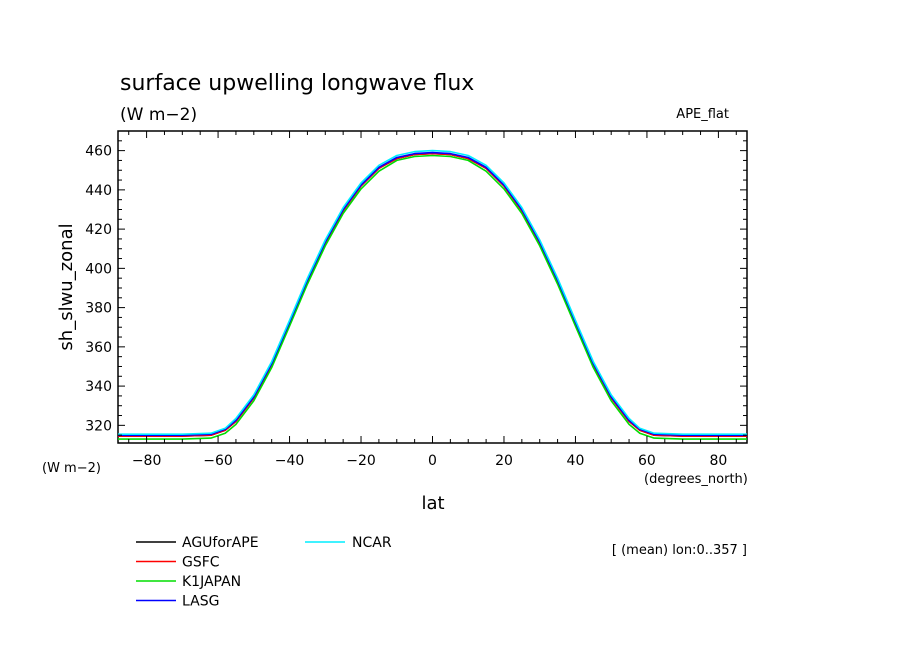 This screenshot has width=904, height=654. Describe the element at coordinates (211, 582) in the screenshot. I see `legend-label-k1japan: K1JAPAN` at that location.